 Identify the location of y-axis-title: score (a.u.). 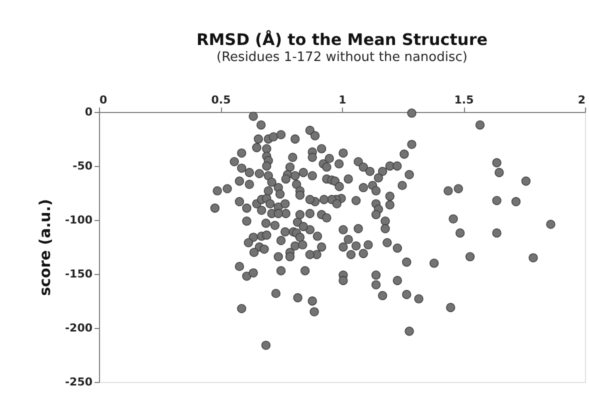
(45, 247).